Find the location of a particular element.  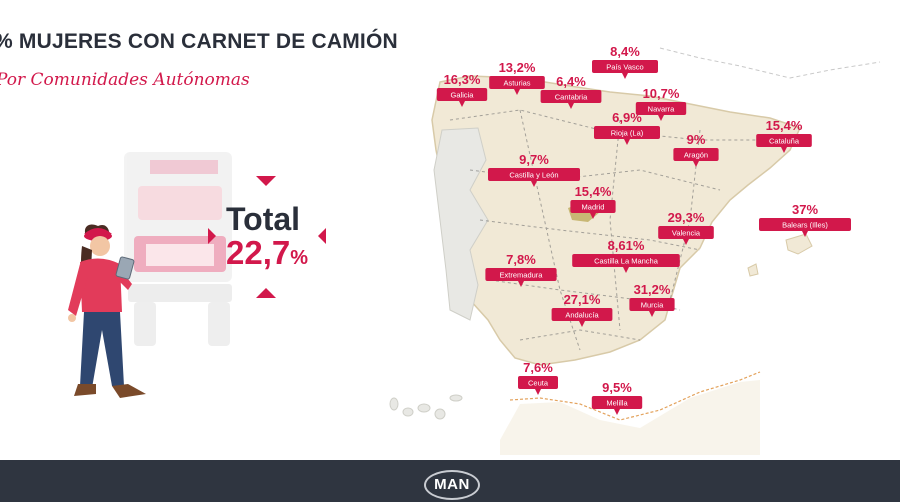

region-marker: 13,2% Asturias is located at coordinates (517, 77).